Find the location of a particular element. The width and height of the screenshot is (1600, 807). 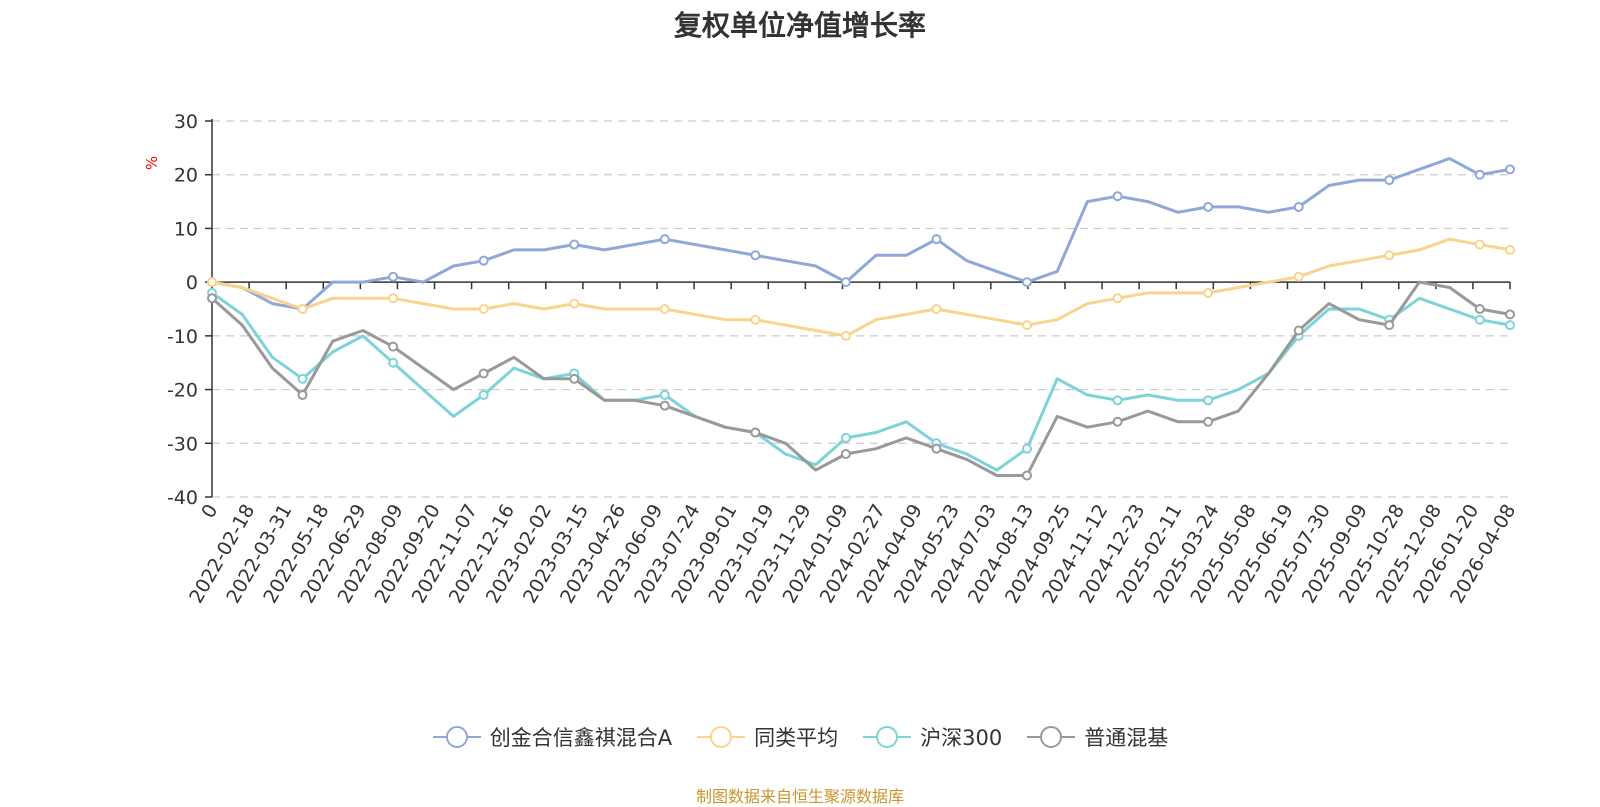

legend: 创金合信鑫祺混合A 同类平均 沪深300 普通混基 is located at coordinates (800, 737).